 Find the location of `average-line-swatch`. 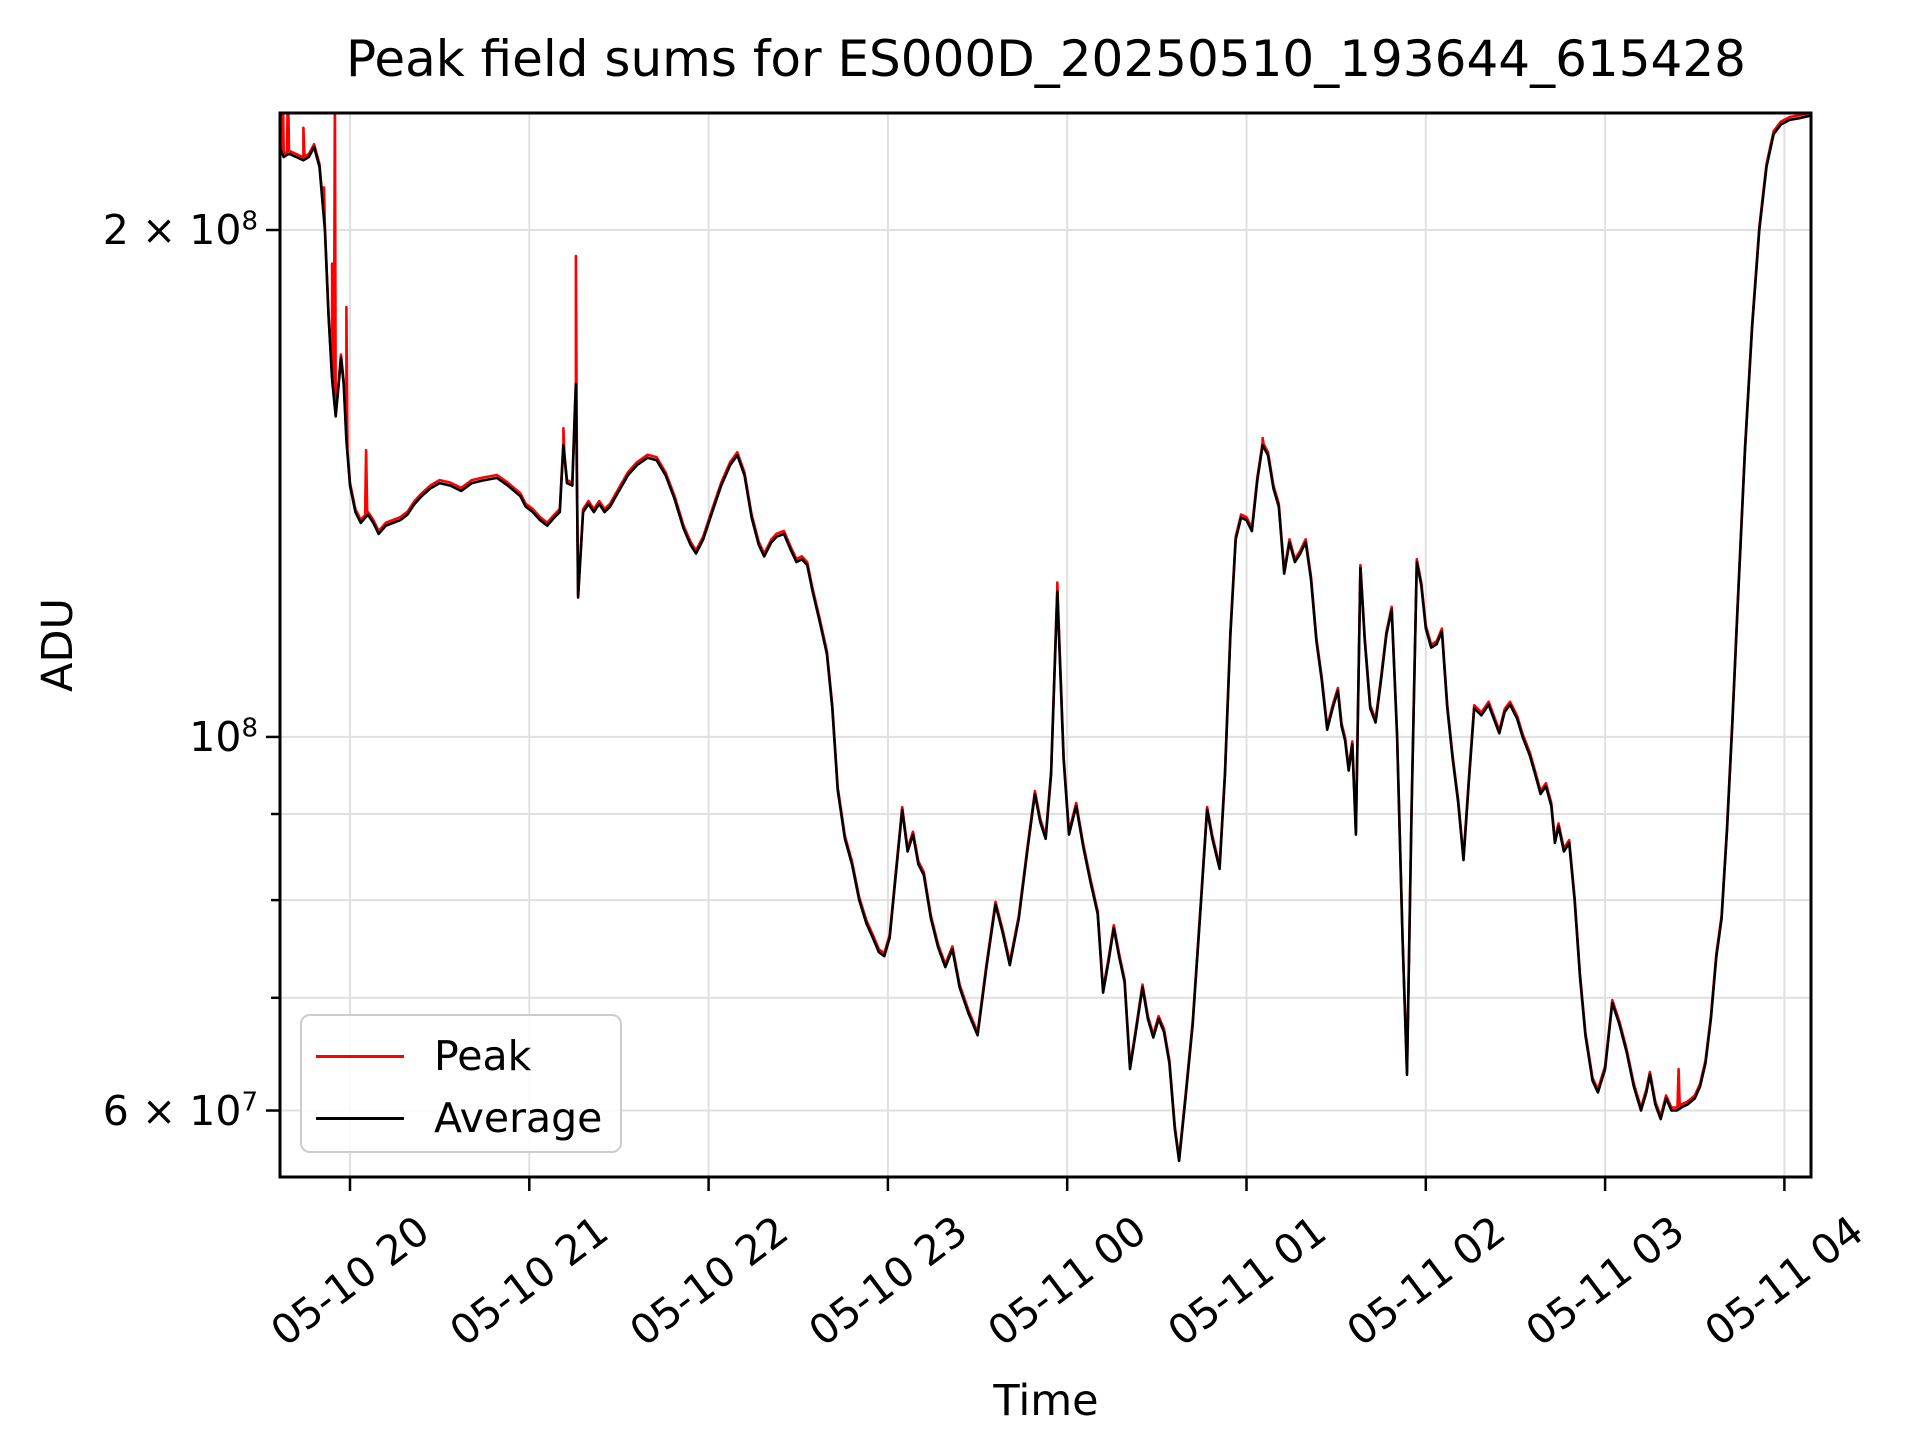

average-line-swatch is located at coordinates (360, 1118).